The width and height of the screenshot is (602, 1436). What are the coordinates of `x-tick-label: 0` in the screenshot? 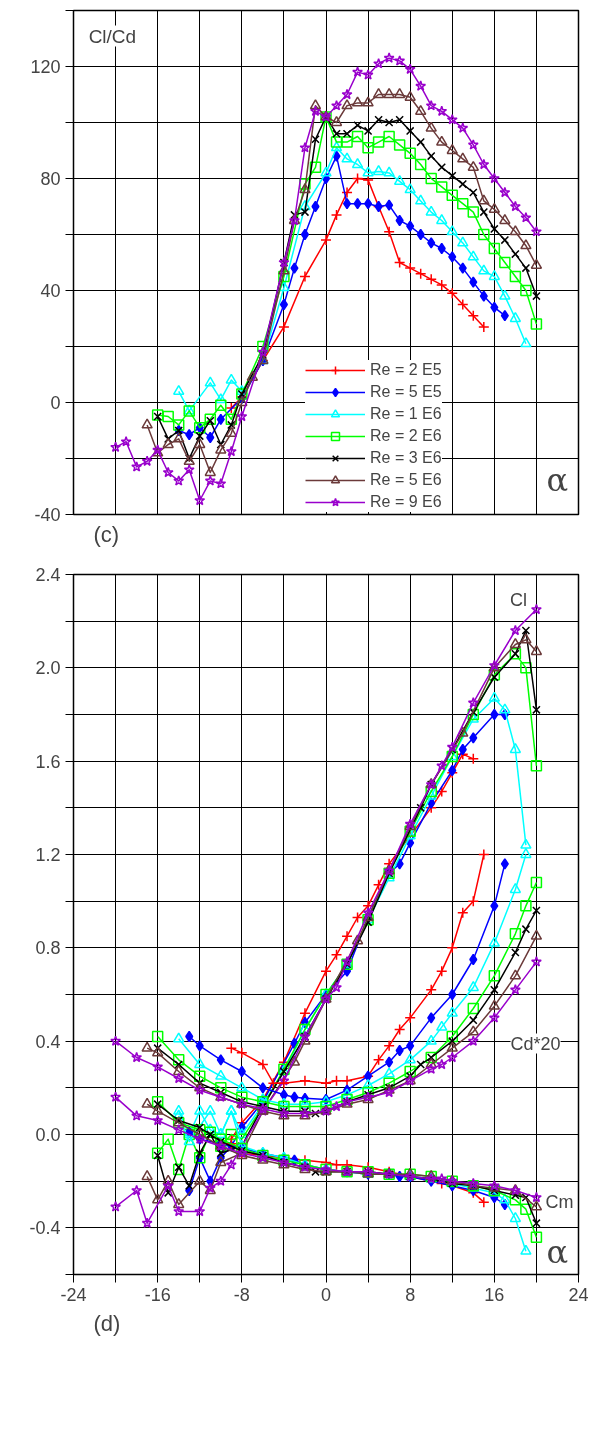 It's located at (326, 1294).